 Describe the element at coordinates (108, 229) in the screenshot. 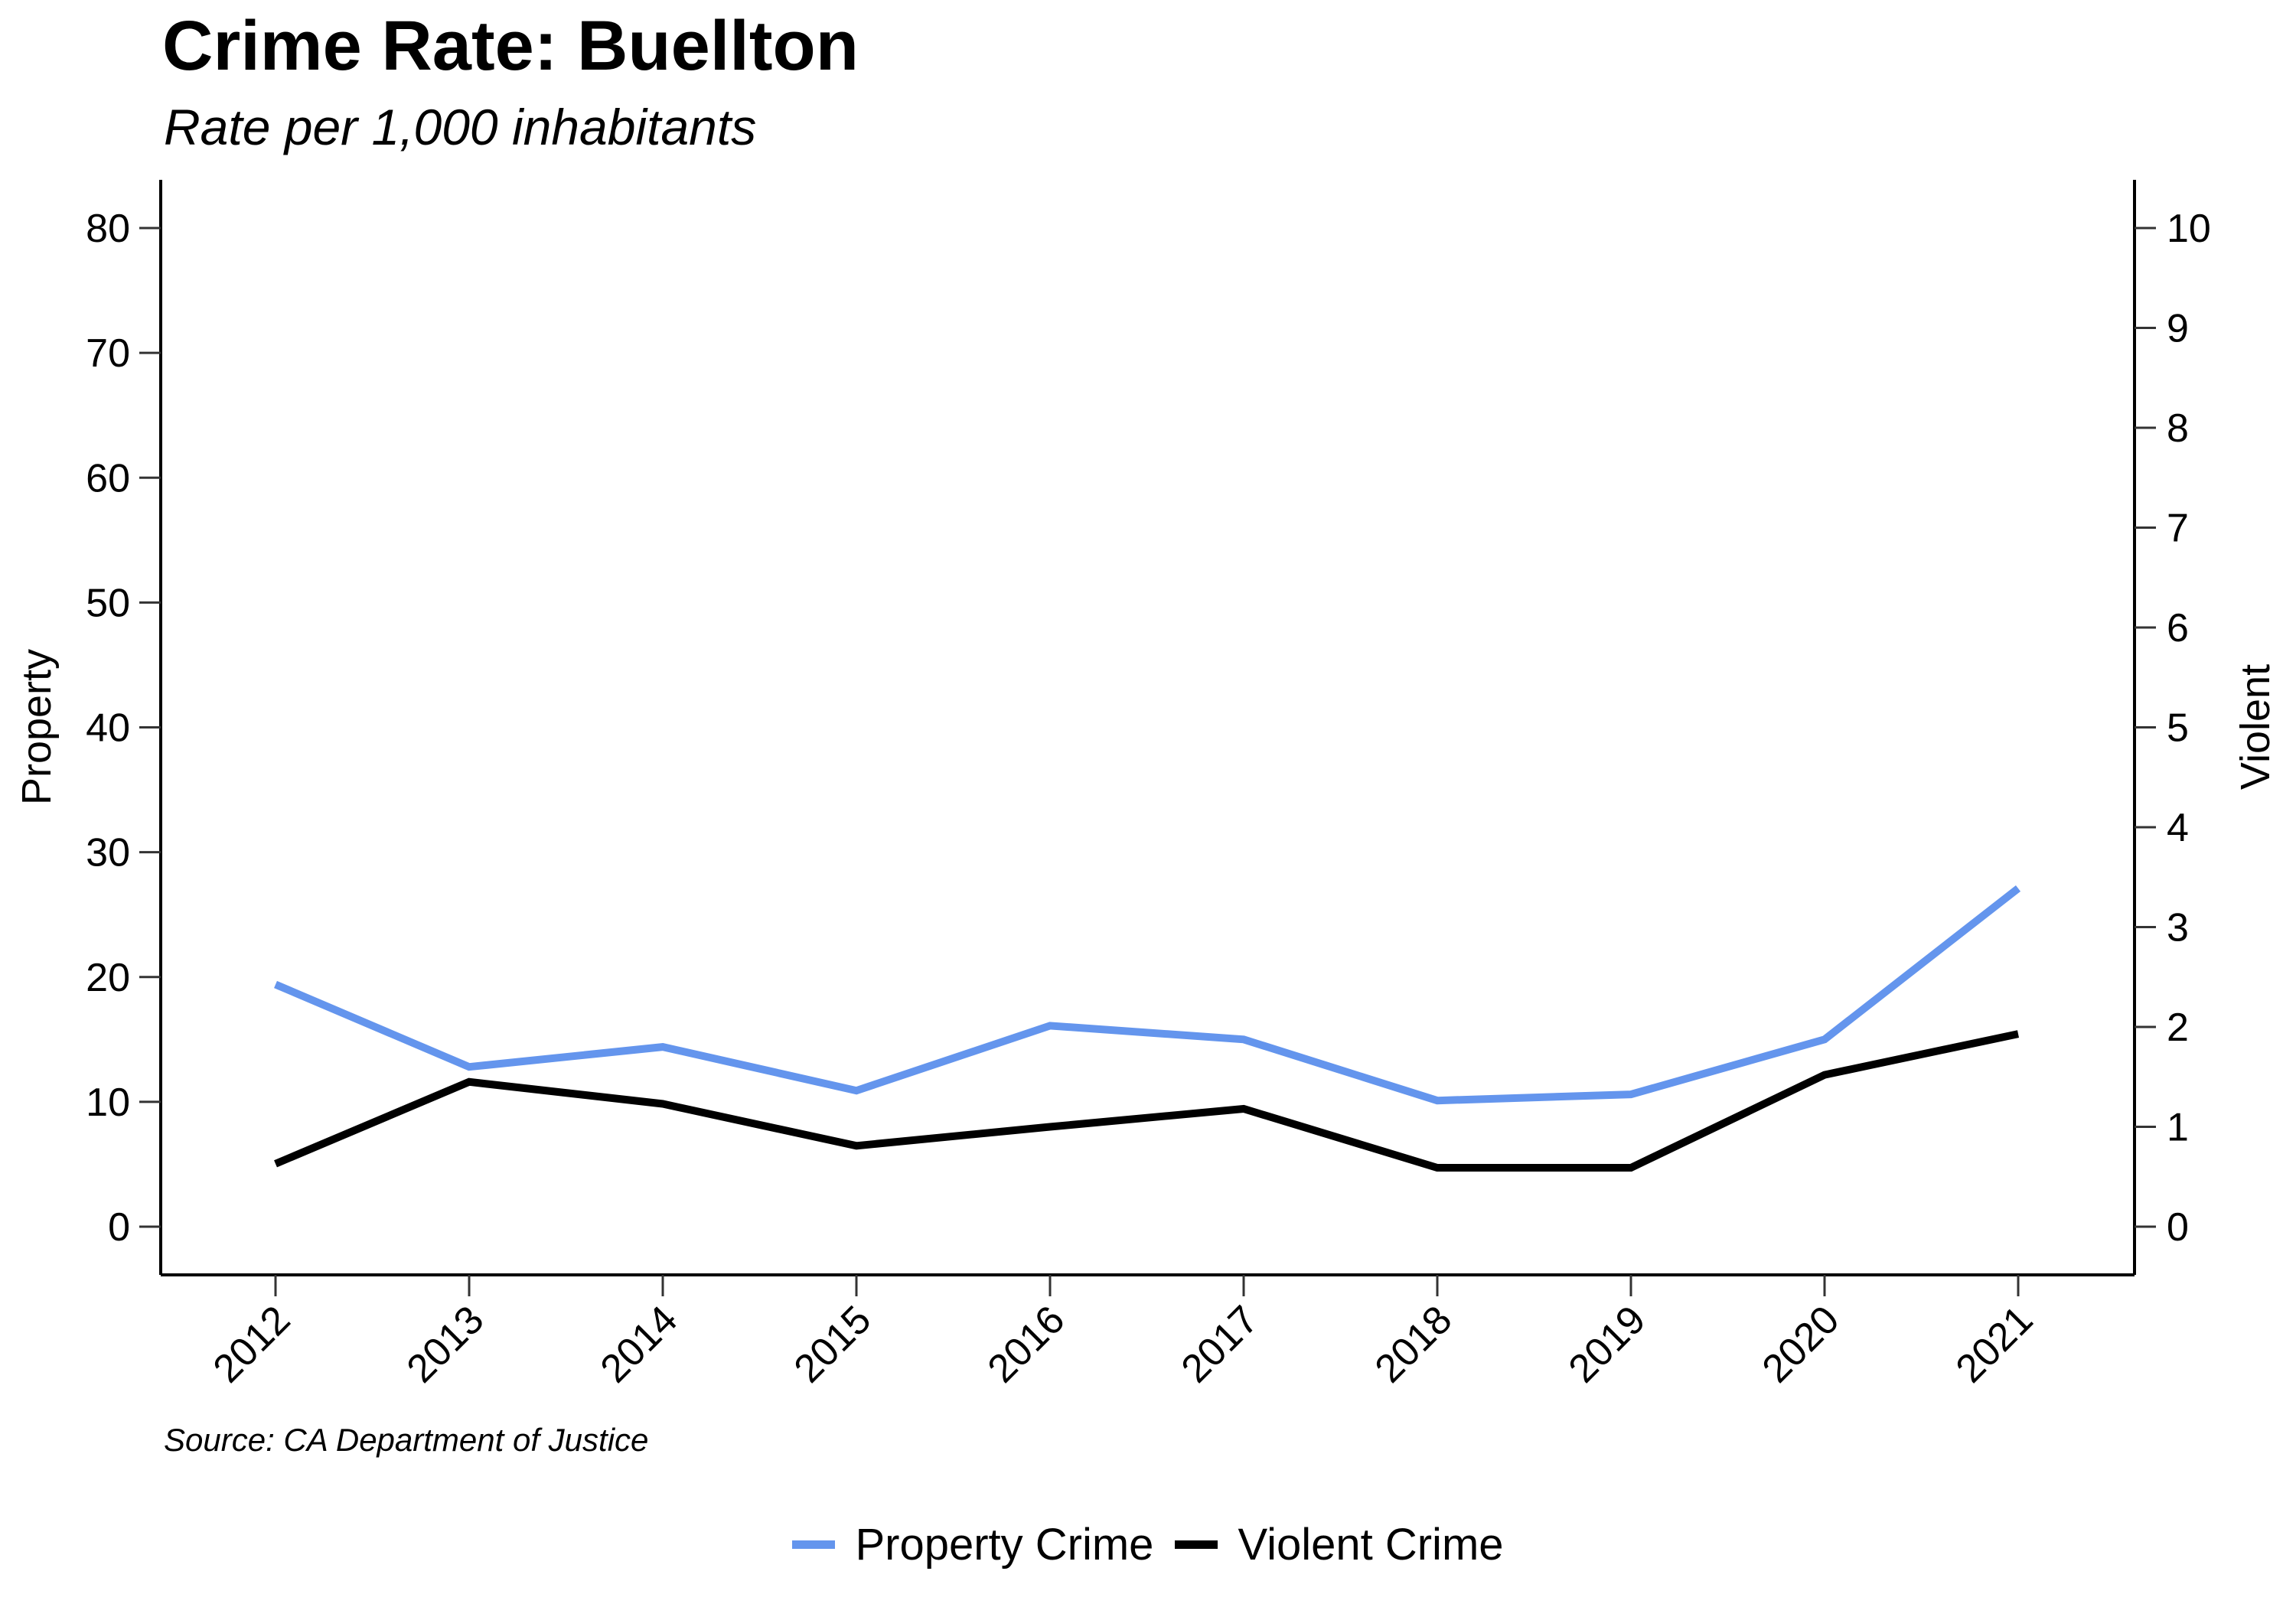

I see `y-left-tick-label: 80` at that location.